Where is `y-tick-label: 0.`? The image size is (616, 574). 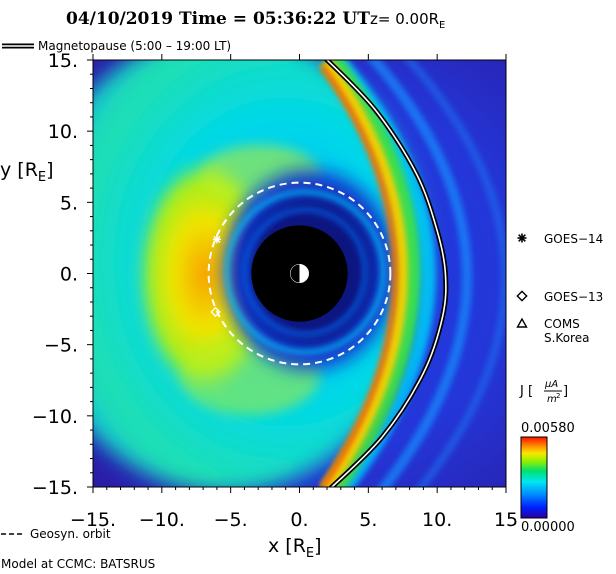 y-tick-label: 0. is located at coordinates (69, 275).